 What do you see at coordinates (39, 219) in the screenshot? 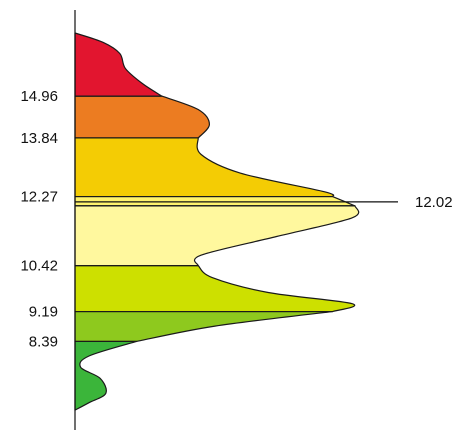
I see `y-tick-labels: 14.96 13.84 12.27 10.42 9.19 8.39` at bounding box center [39, 219].